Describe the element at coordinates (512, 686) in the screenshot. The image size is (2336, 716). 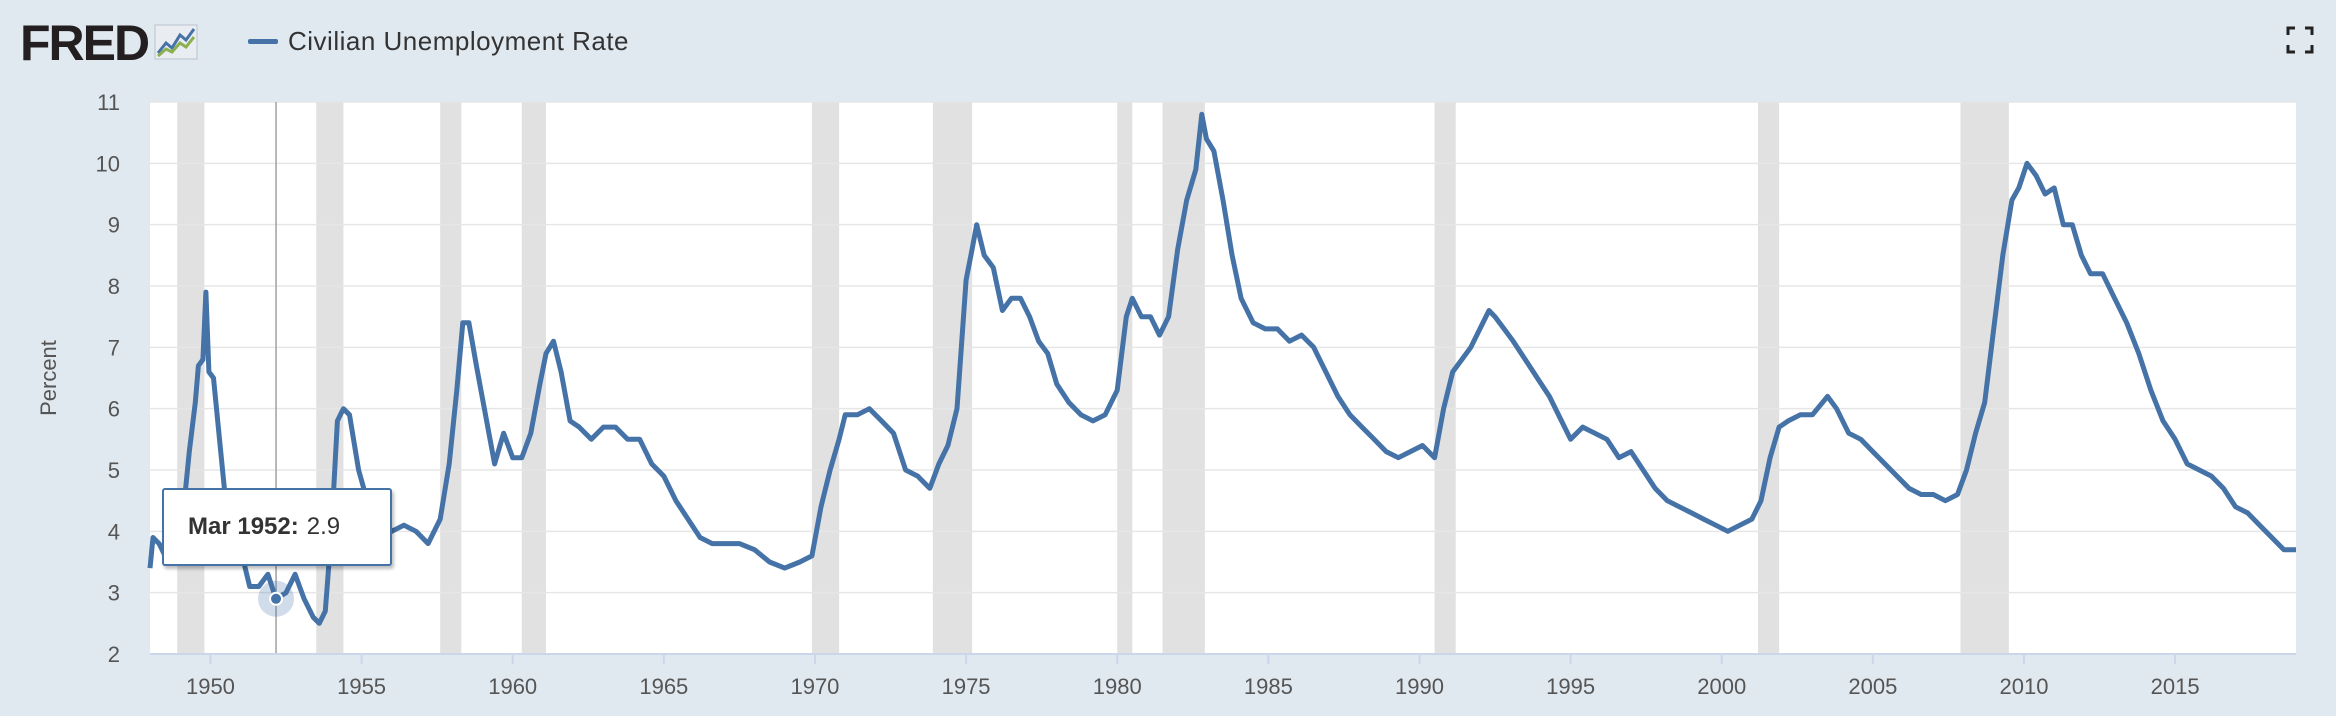
I see `x-tick-label: 1960` at that location.